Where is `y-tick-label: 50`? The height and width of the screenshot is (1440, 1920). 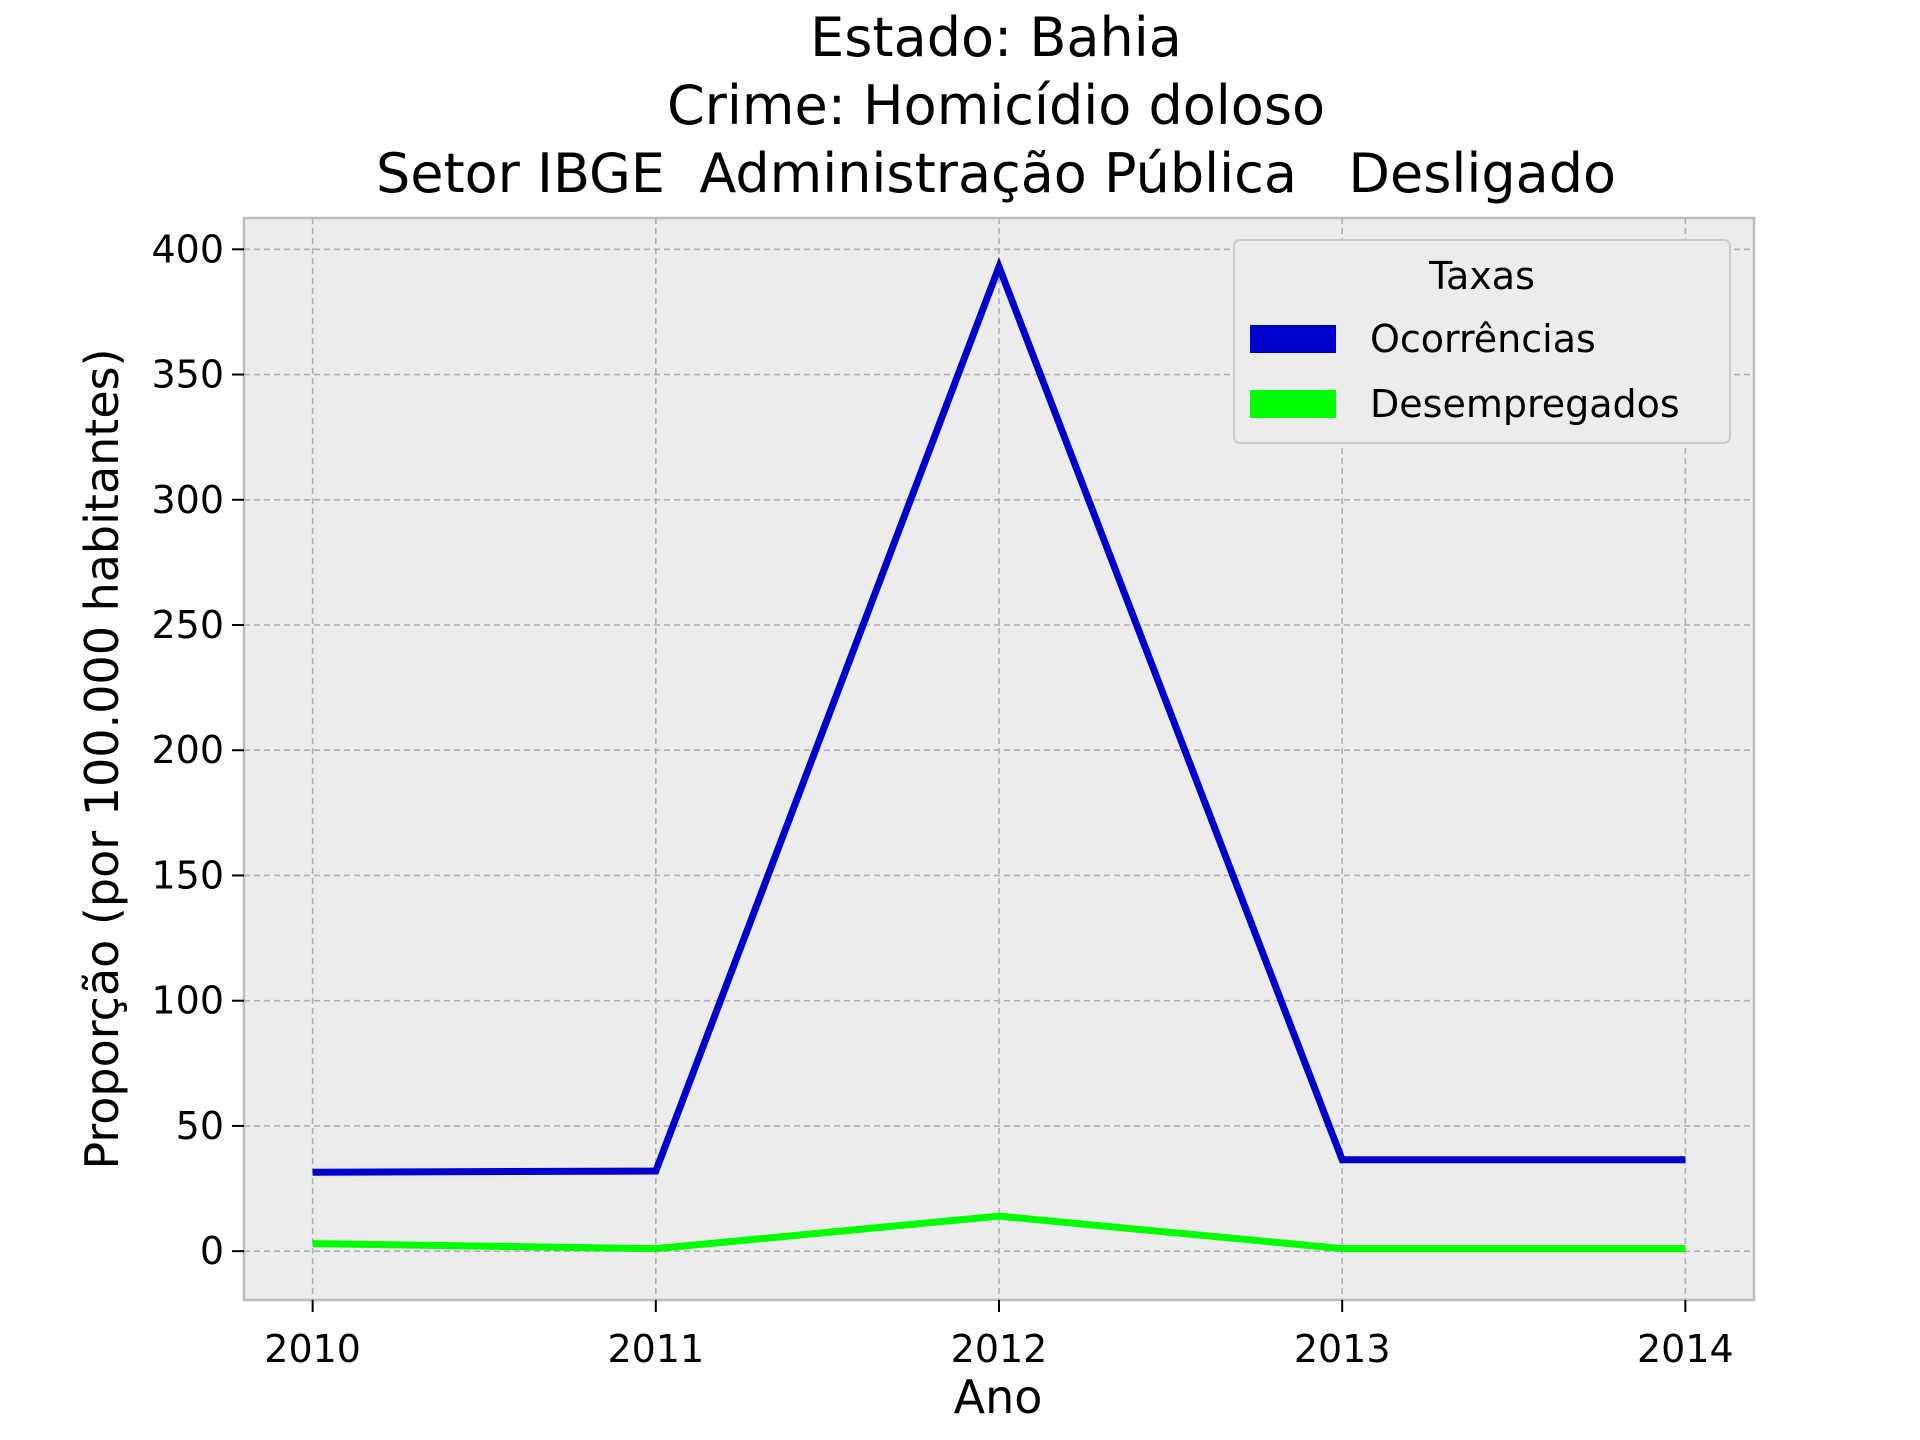
y-tick-label: 50 is located at coordinates (200, 1126).